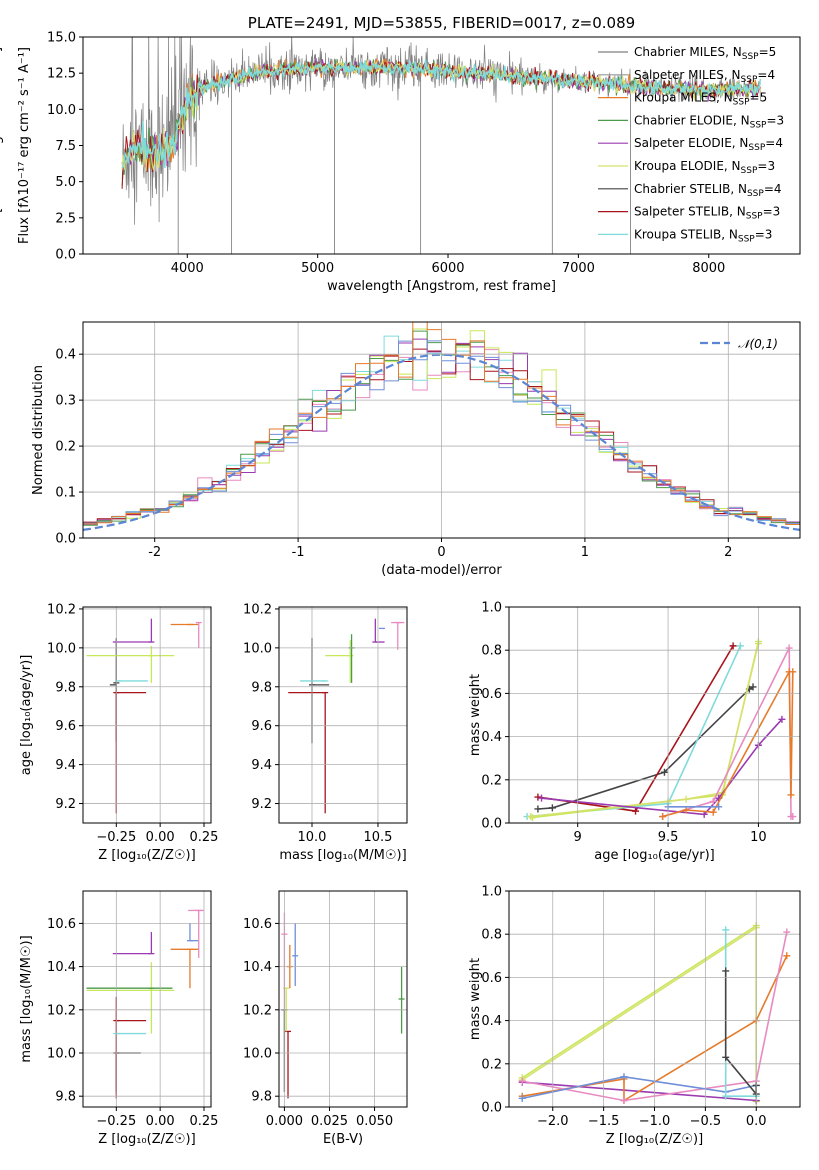 This screenshot has height=1170, width=819. Describe the element at coordinates (441, 286) in the screenshot. I see `x-axis-label: wavelength [Angstrom, rest frame]` at that location.